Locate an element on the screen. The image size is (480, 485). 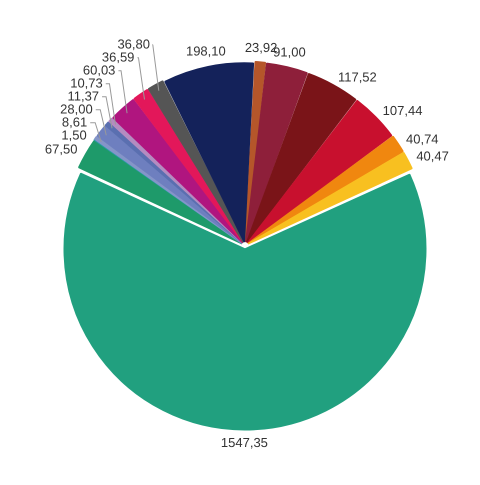
data-label: 10,73 is located at coordinates (86, 82).